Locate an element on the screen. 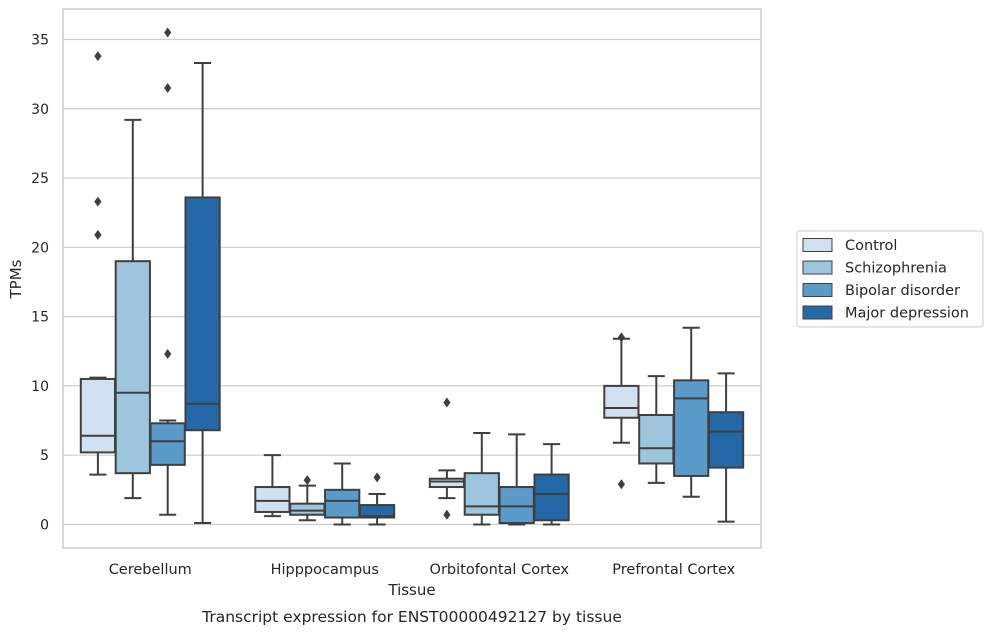  legend-label: Bipolar disorder is located at coordinates (902, 291).